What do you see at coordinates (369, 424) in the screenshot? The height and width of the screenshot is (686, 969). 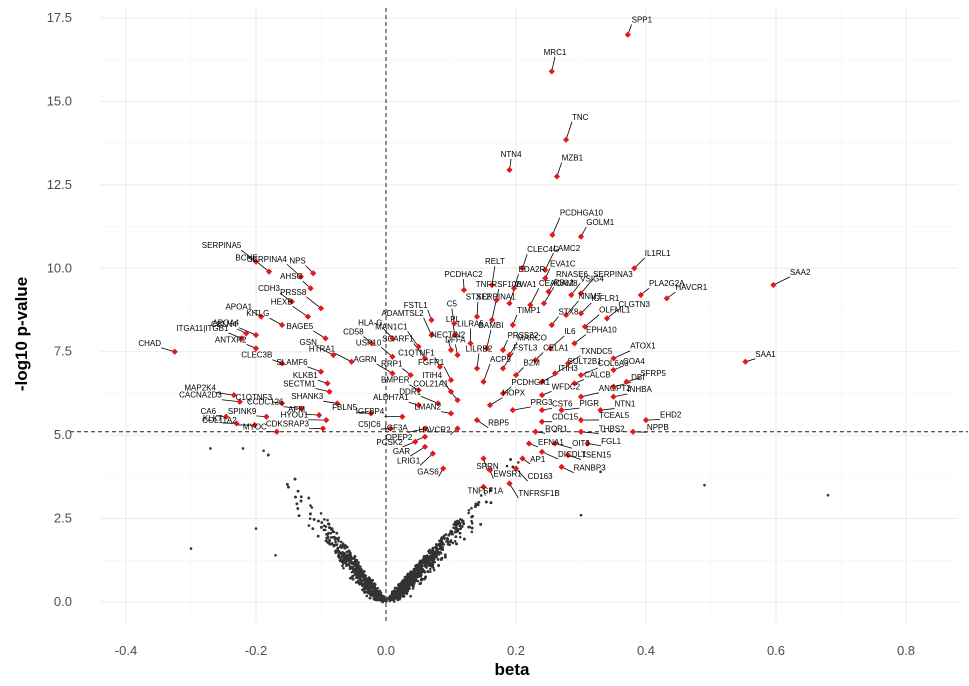 I see `gene-label: C5|C6` at bounding box center [369, 424].